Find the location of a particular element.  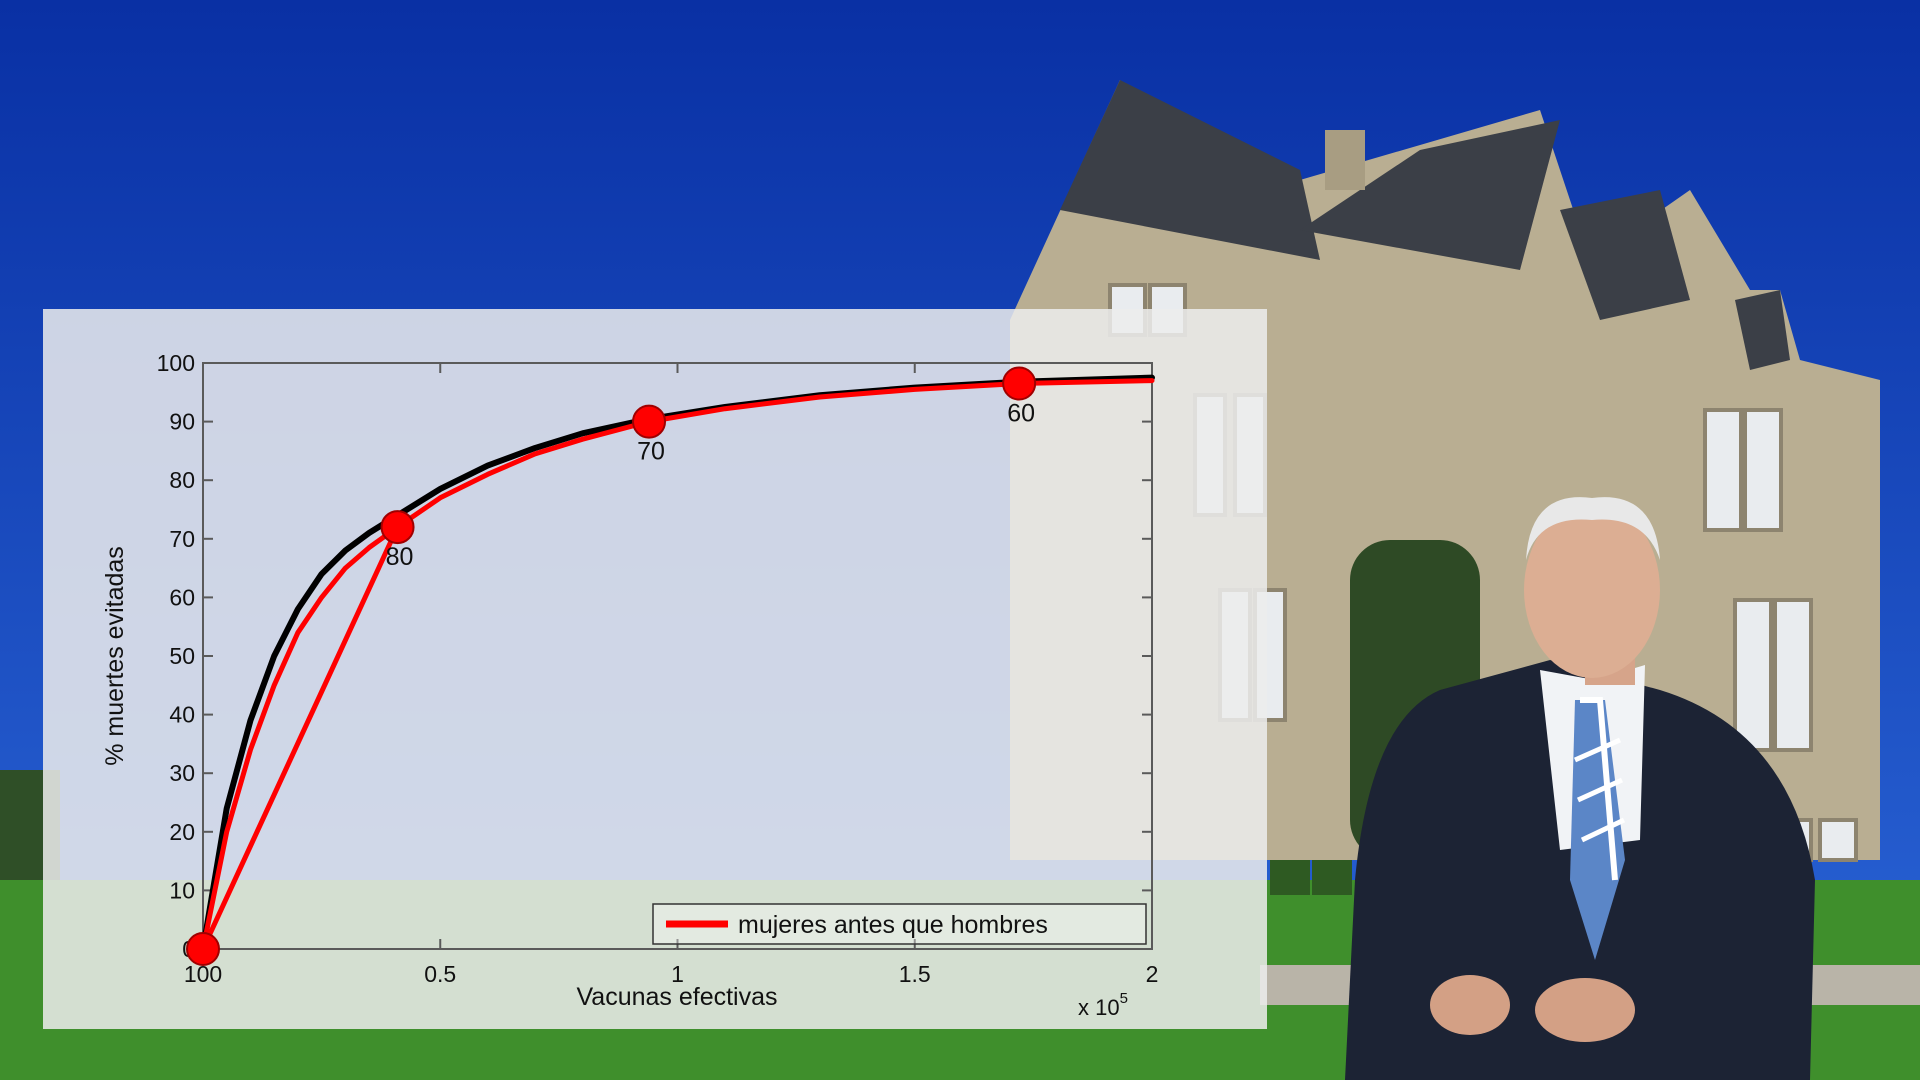

y-tick-label: 50 is located at coordinates (182, 656).